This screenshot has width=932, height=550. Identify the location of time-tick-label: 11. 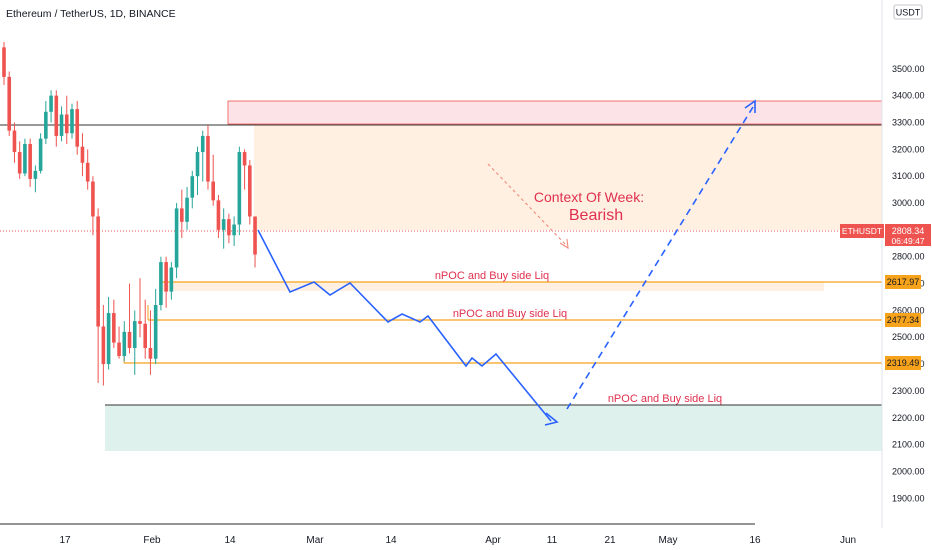
(552, 540).